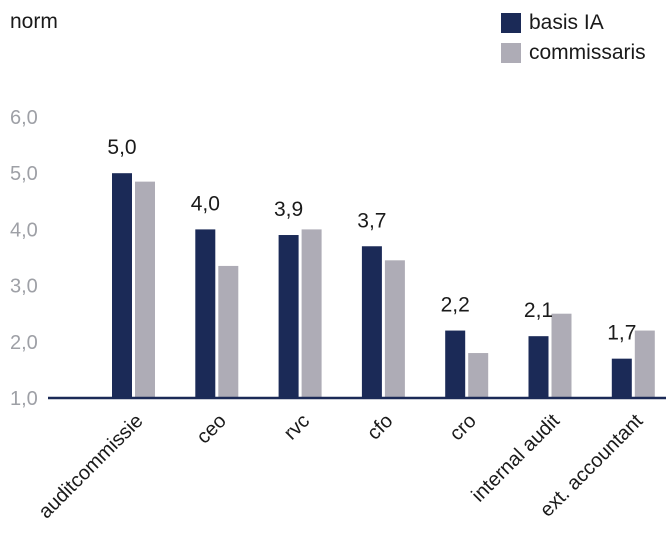 The image size is (666, 541). What do you see at coordinates (24, 343) in the screenshot?
I see `y-tick-label: 2,0` at bounding box center [24, 343].